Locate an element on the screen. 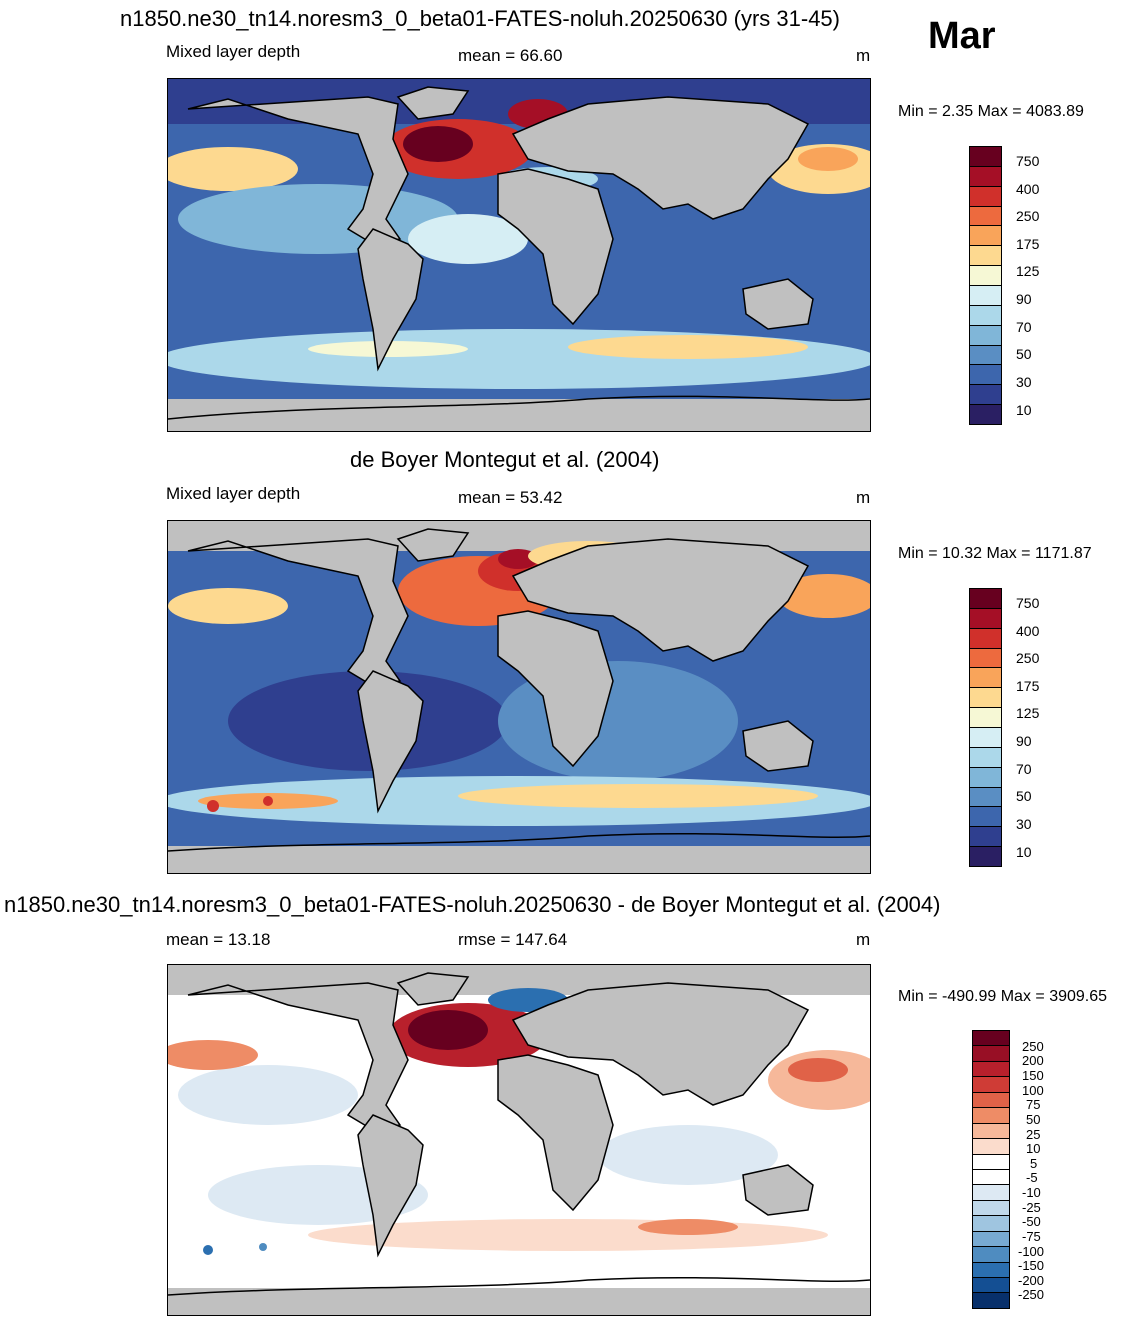 The height and width of the screenshot is (1322, 1129). panel1-units: m is located at coordinates (863, 55).